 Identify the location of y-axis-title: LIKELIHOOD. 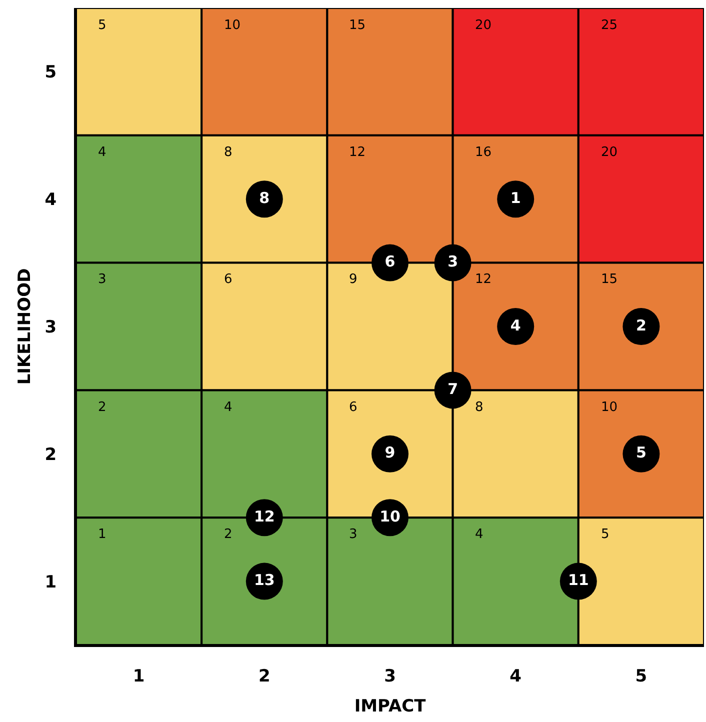
(24, 326).